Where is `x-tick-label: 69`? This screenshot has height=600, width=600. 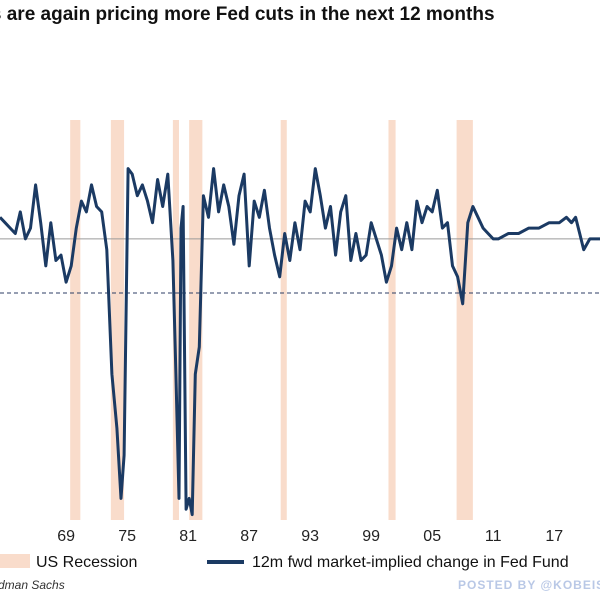
x-tick-label: 69 is located at coordinates (66, 536).